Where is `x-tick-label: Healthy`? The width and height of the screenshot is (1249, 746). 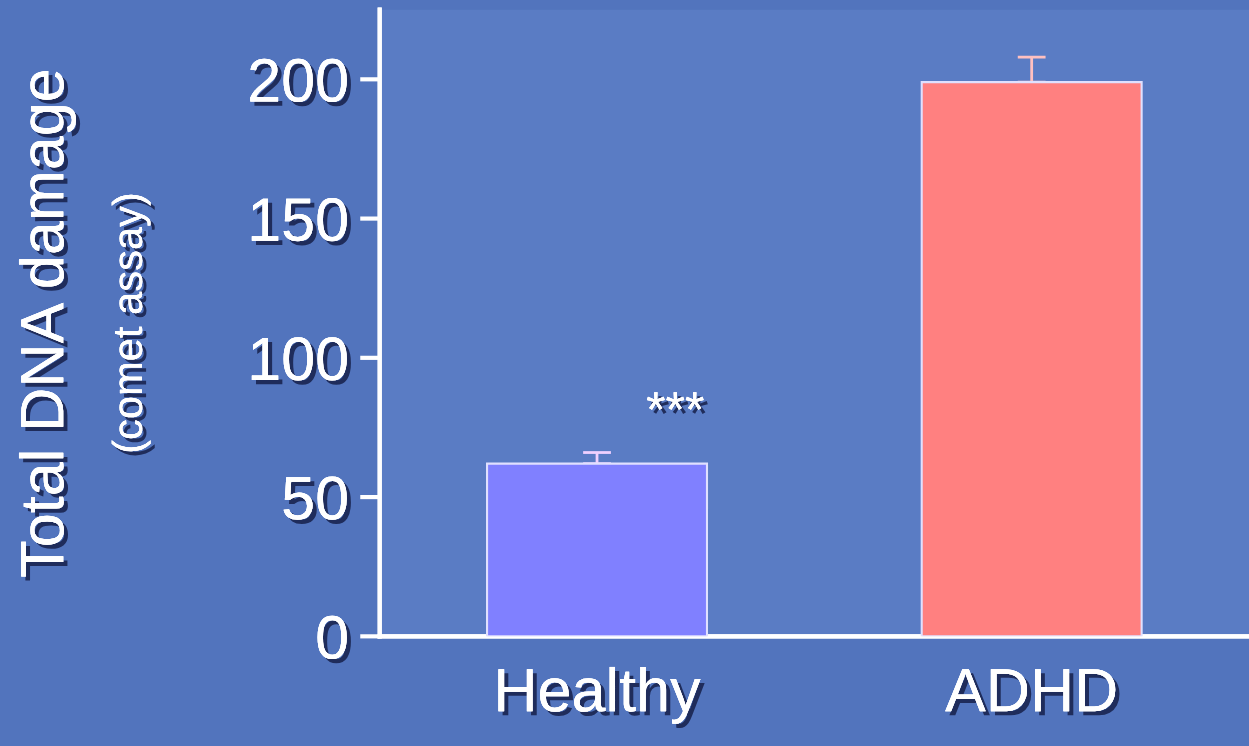
x-tick-label: Healthy is located at coordinates (601, 697).